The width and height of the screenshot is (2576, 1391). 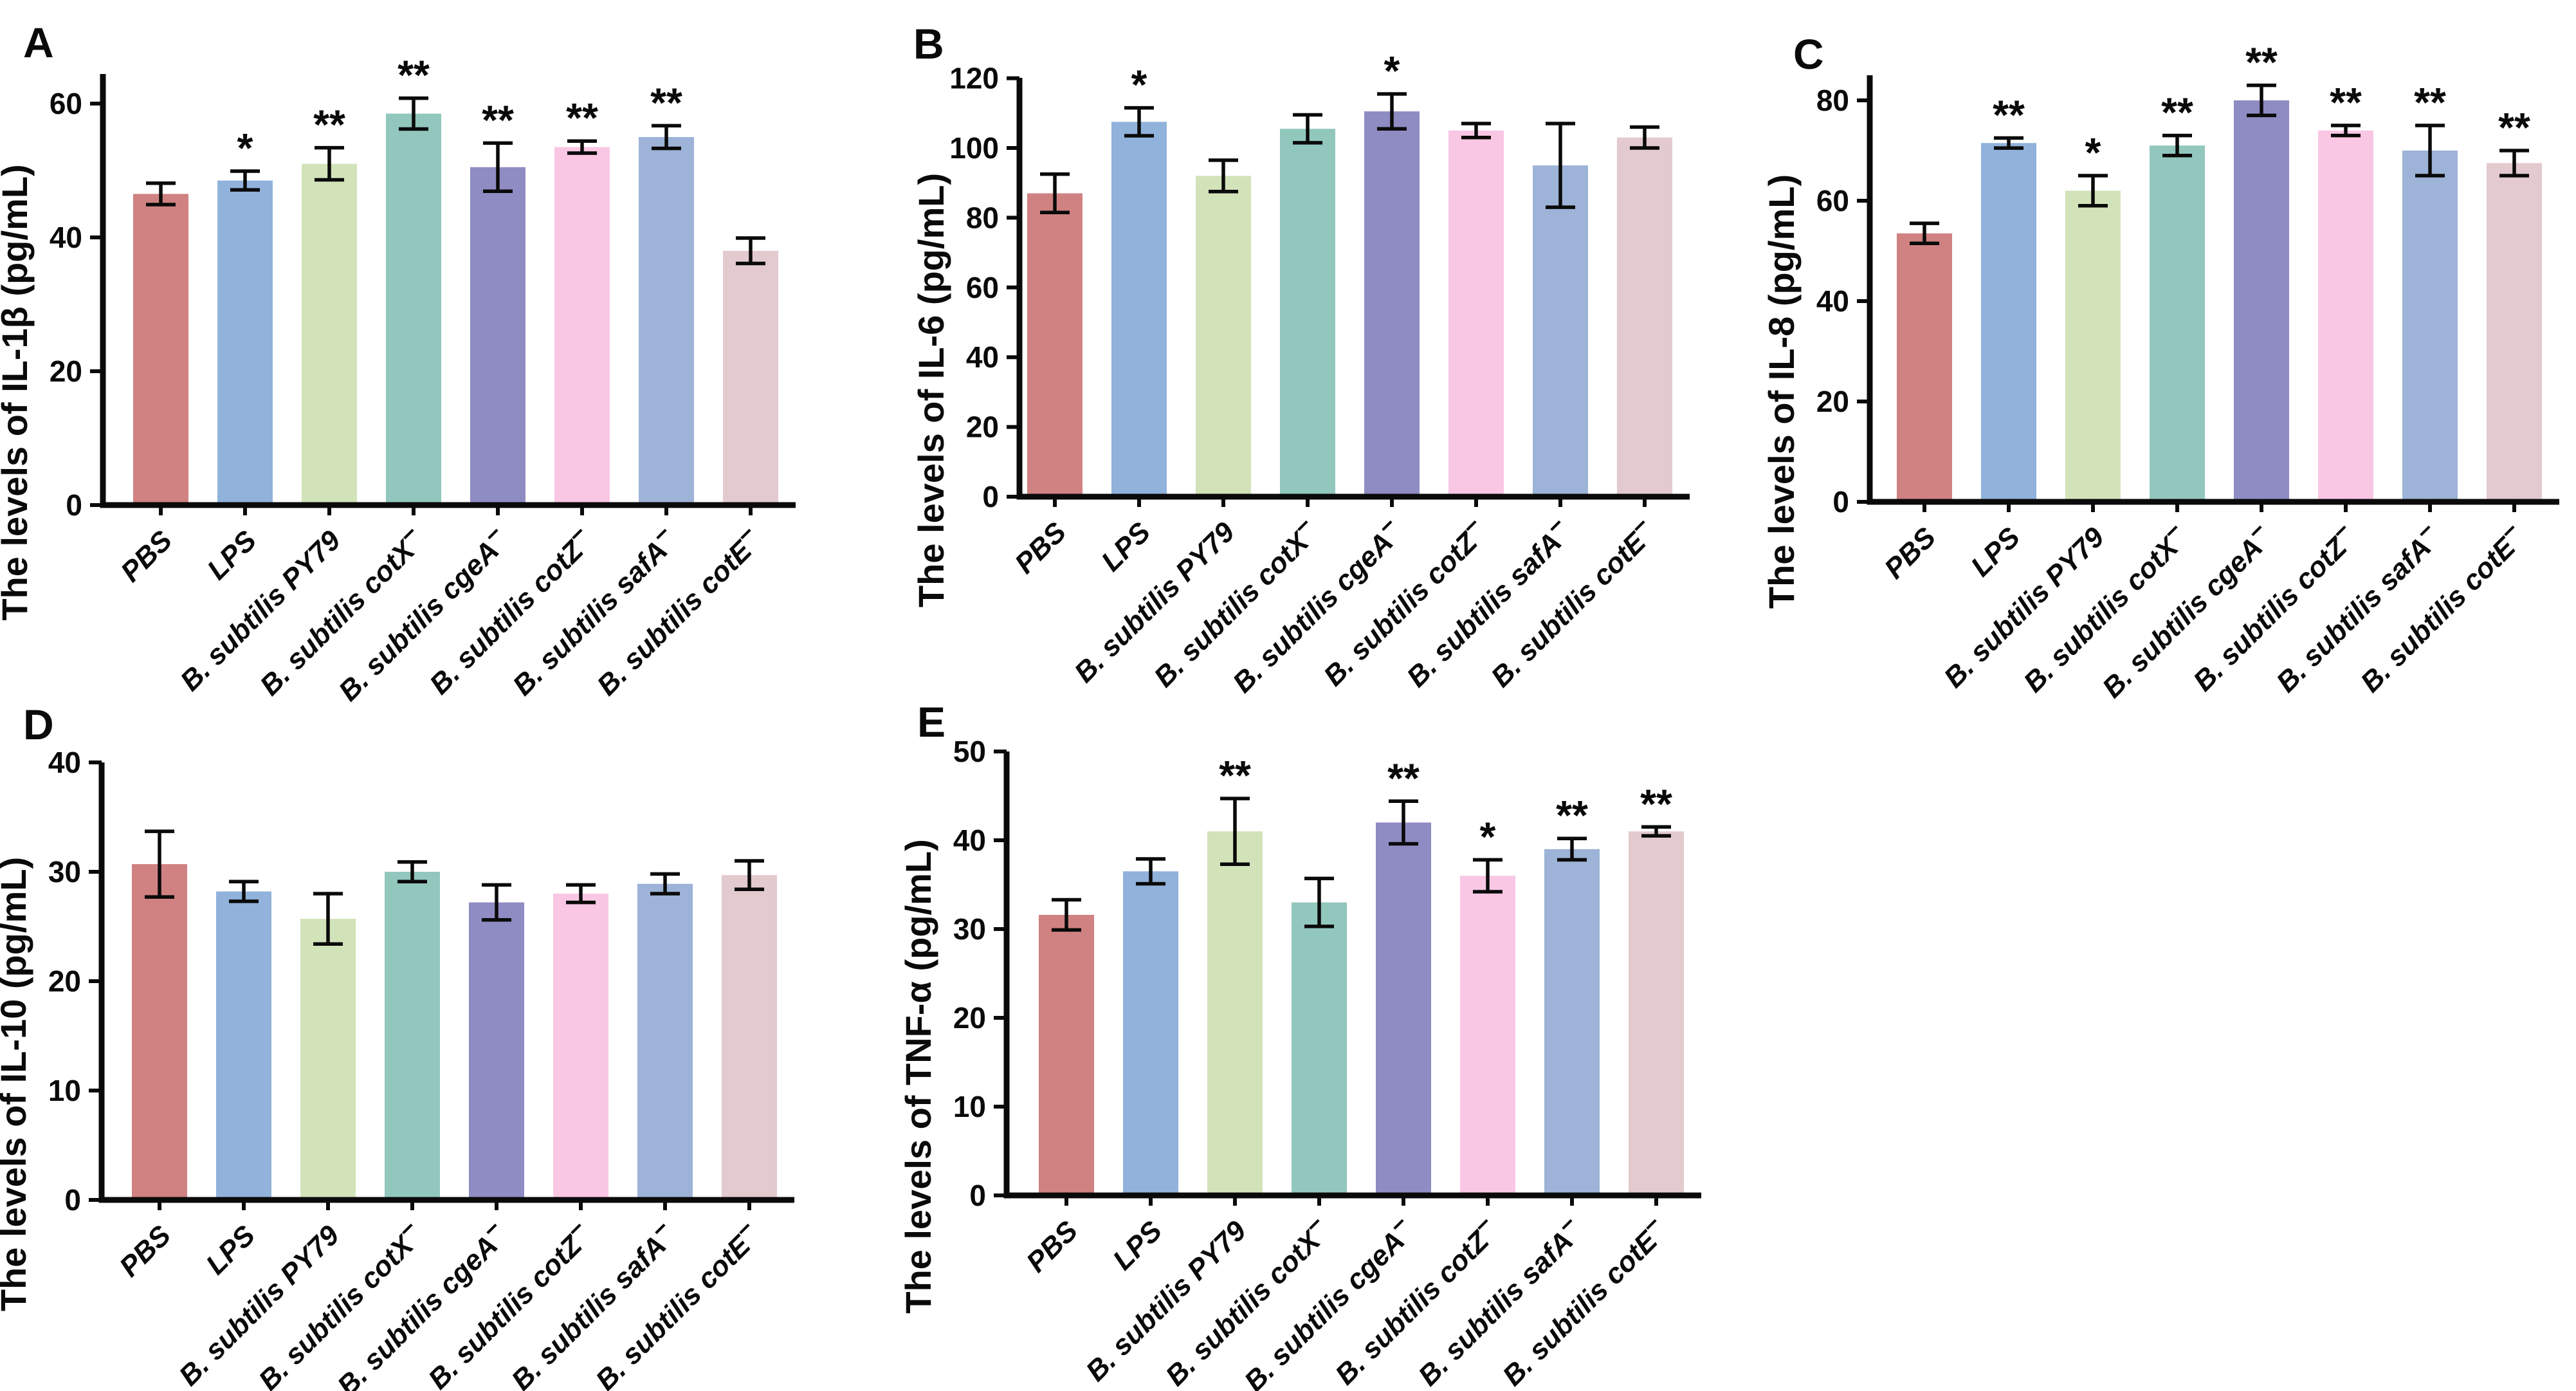 I want to click on panel-letter-e: E, so click(x=932, y=722).